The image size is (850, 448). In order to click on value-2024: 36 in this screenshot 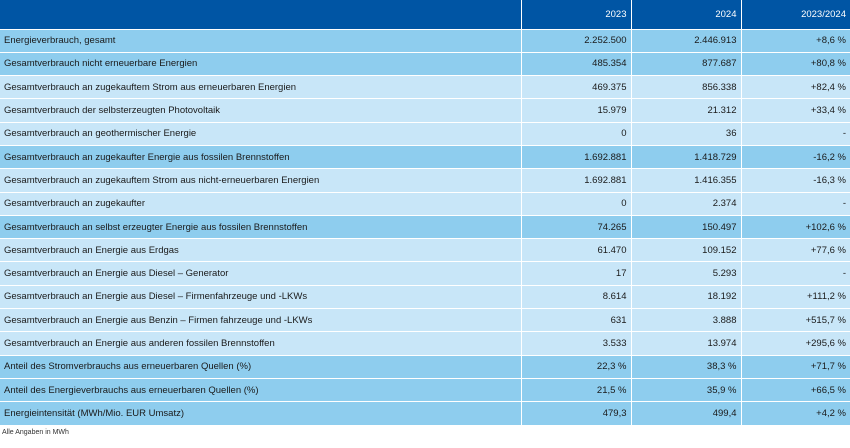, I will do `click(686, 133)`.